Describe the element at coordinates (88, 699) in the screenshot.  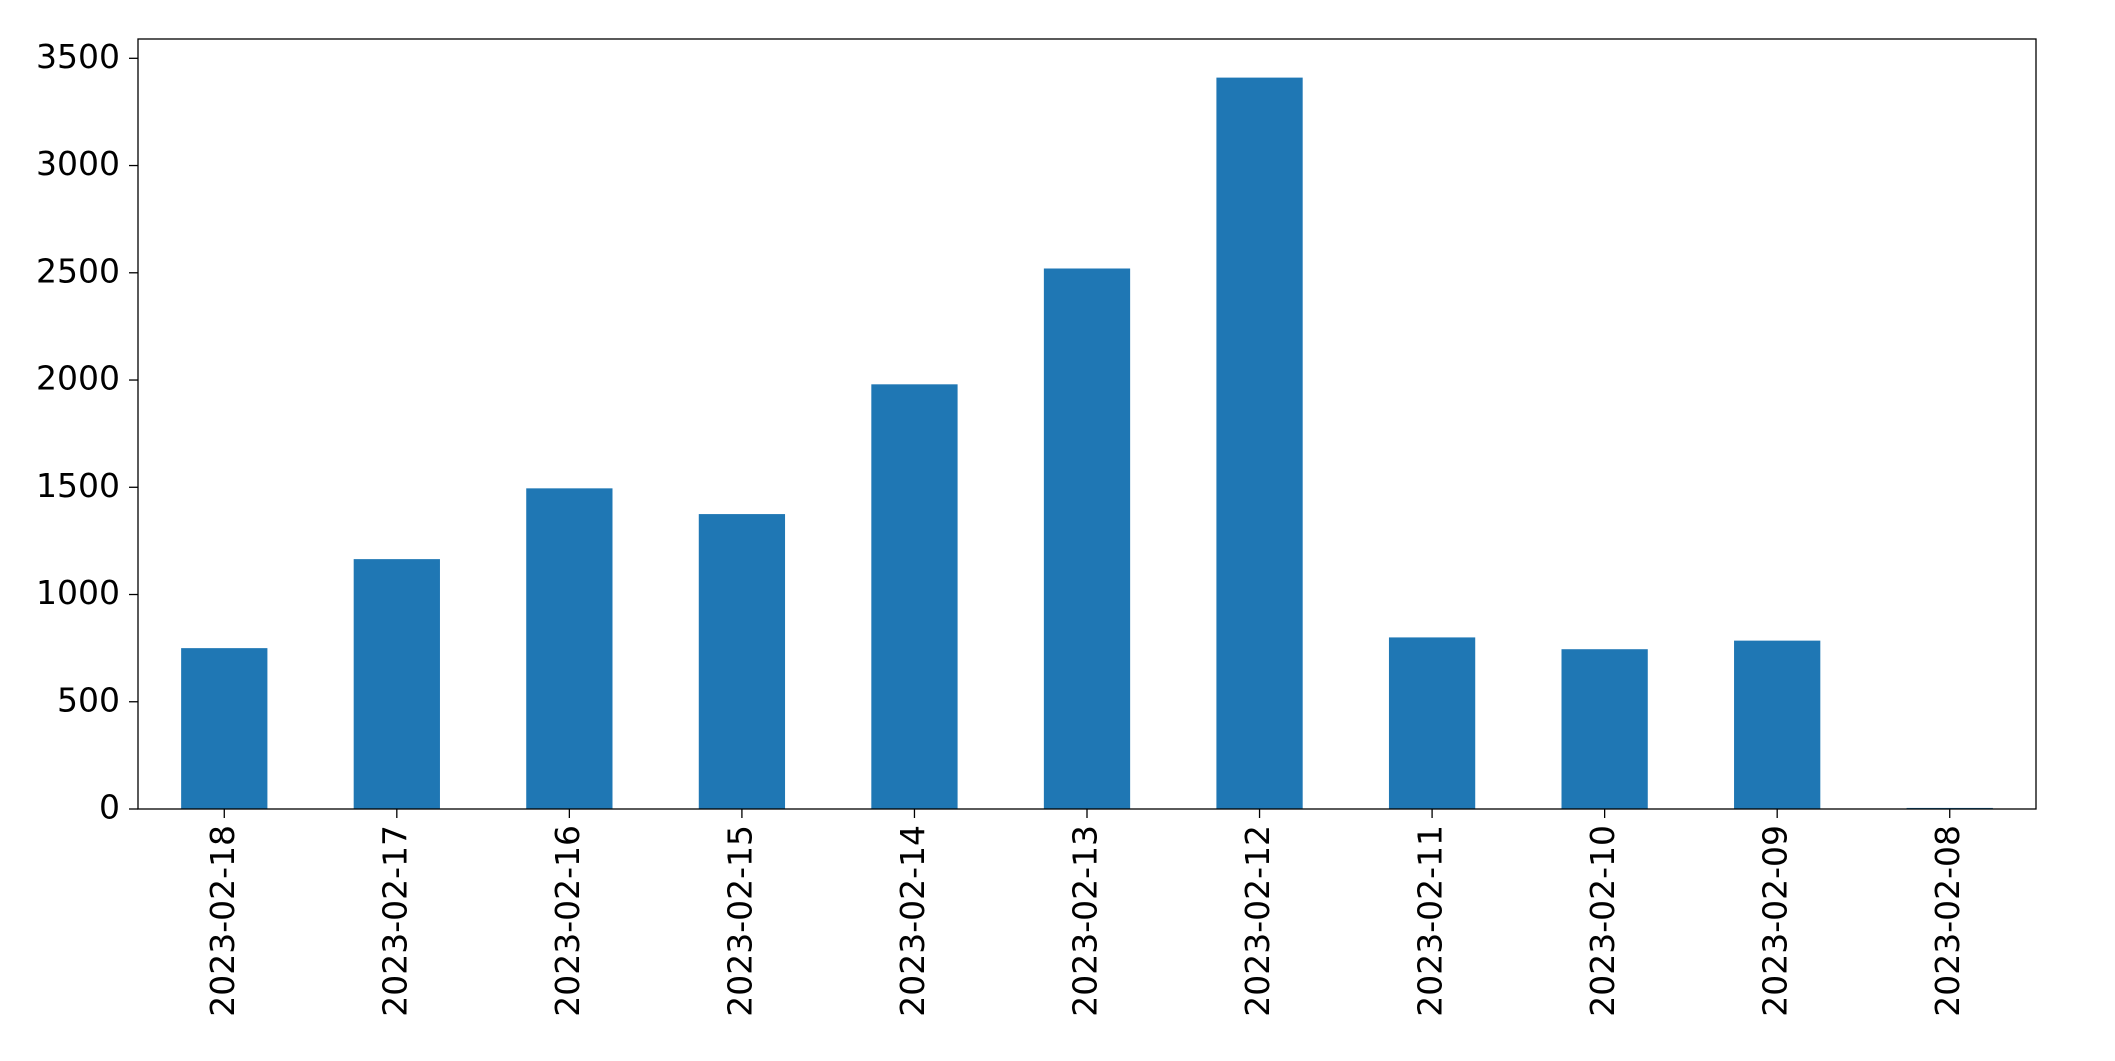
I see `y-tick-label: 500` at that location.